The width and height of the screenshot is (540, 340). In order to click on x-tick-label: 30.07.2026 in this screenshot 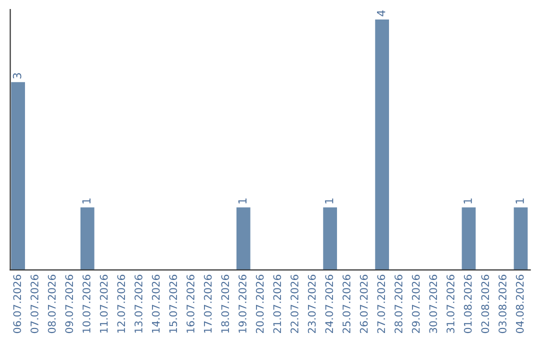, I will do `click(433, 303)`.